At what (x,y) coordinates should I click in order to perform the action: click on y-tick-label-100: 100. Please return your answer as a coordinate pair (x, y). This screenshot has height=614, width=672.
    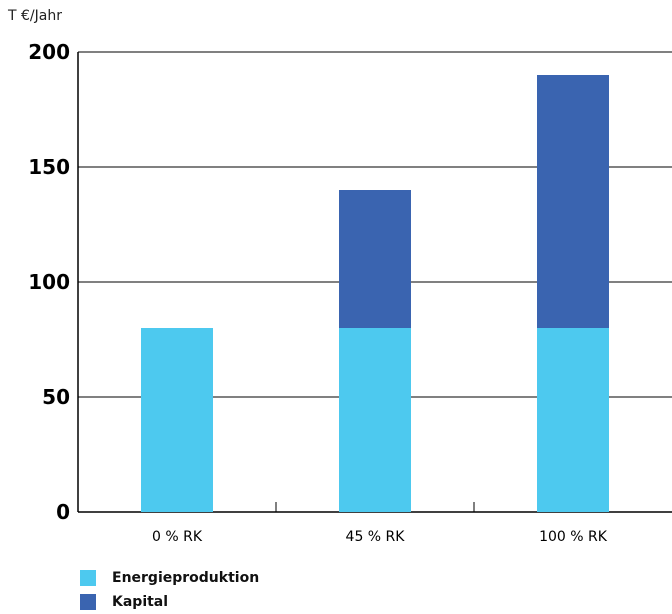
    Looking at the image, I should click on (49, 282).